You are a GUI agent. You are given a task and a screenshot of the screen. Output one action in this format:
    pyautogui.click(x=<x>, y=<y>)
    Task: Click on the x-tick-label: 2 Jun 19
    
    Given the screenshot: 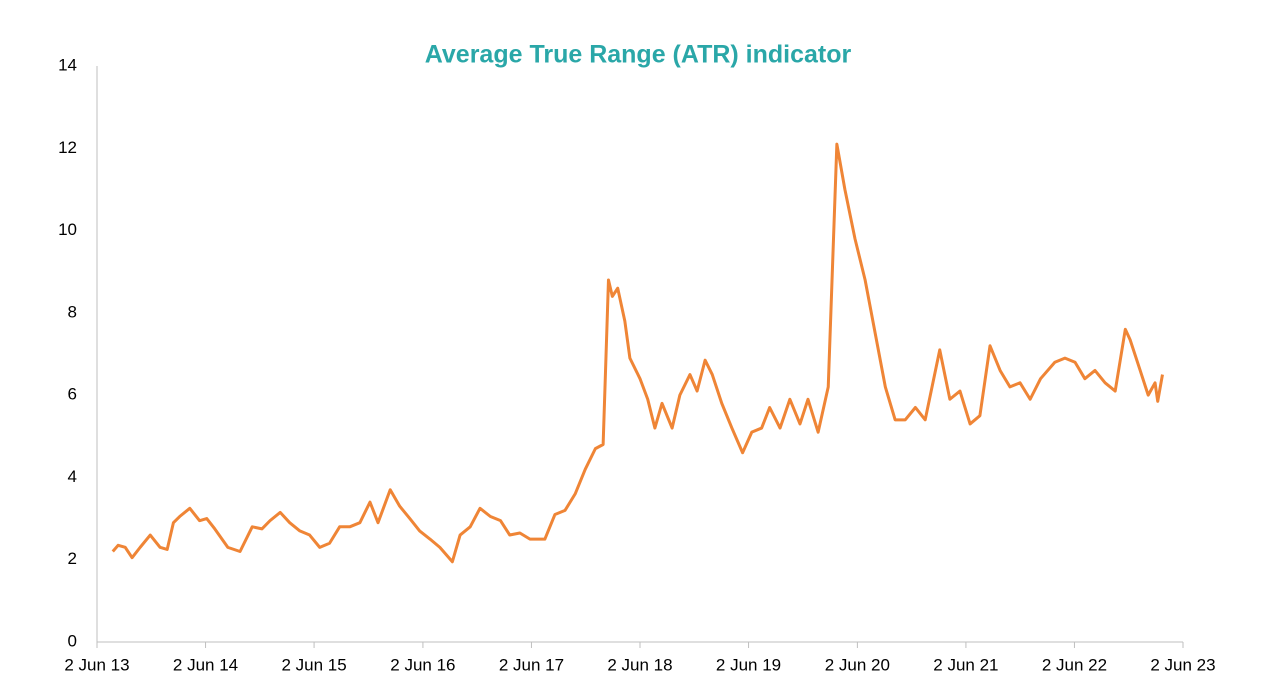 What is the action you would take?
    pyautogui.click(x=748, y=664)
    